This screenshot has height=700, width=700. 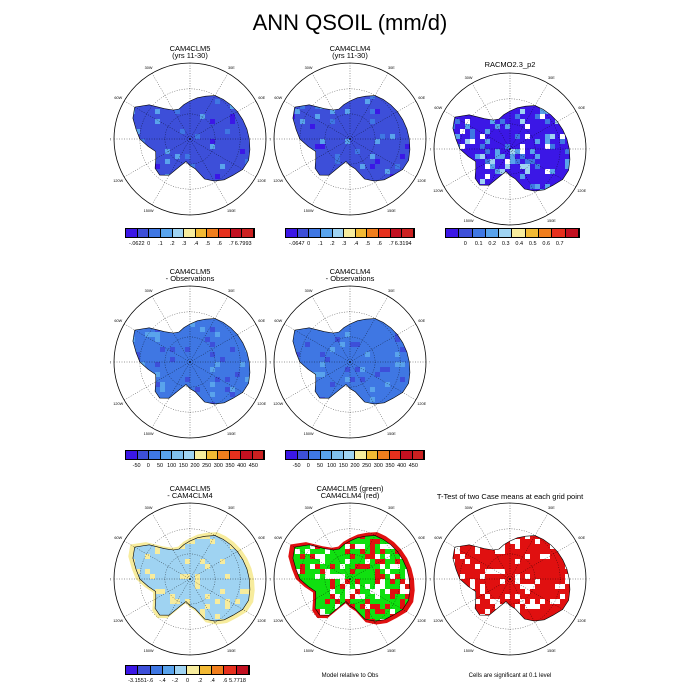 I want to click on colorbar-tick-label: 250, so click(x=207, y=466).